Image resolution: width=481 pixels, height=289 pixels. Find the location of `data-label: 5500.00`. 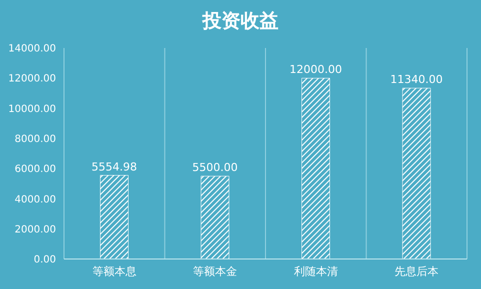

data-label: 5500.00 is located at coordinates (215, 167).